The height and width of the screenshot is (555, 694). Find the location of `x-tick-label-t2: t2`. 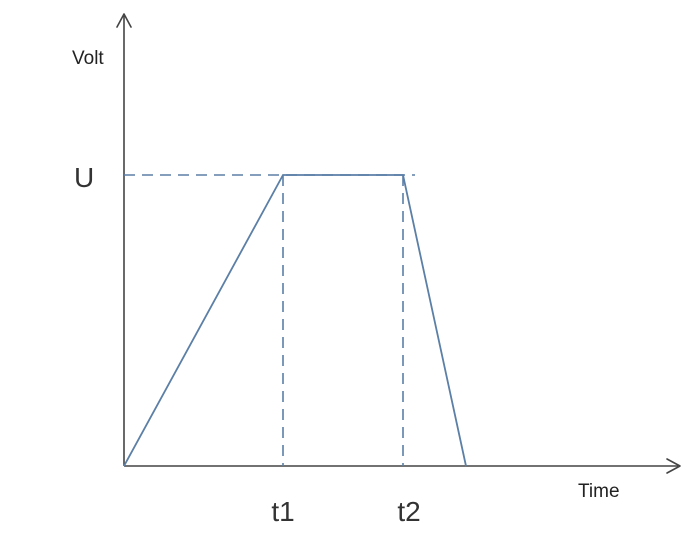

x-tick-label-t2: t2 is located at coordinates (408, 511).